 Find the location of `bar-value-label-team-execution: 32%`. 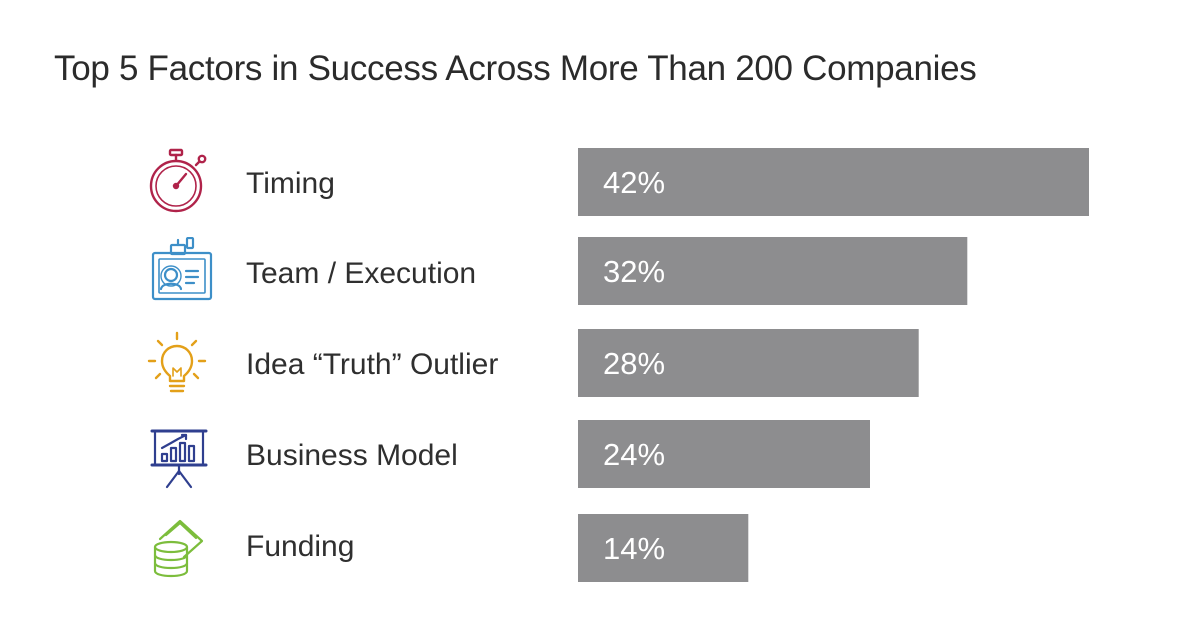

bar-value-label-team-execution: 32% is located at coordinates (634, 271).